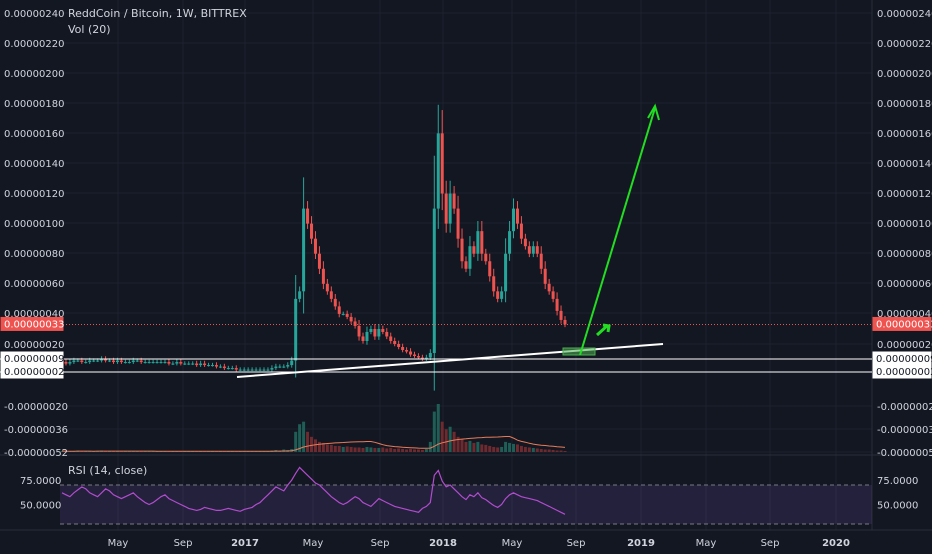  I want to click on target-box, so click(579, 351).